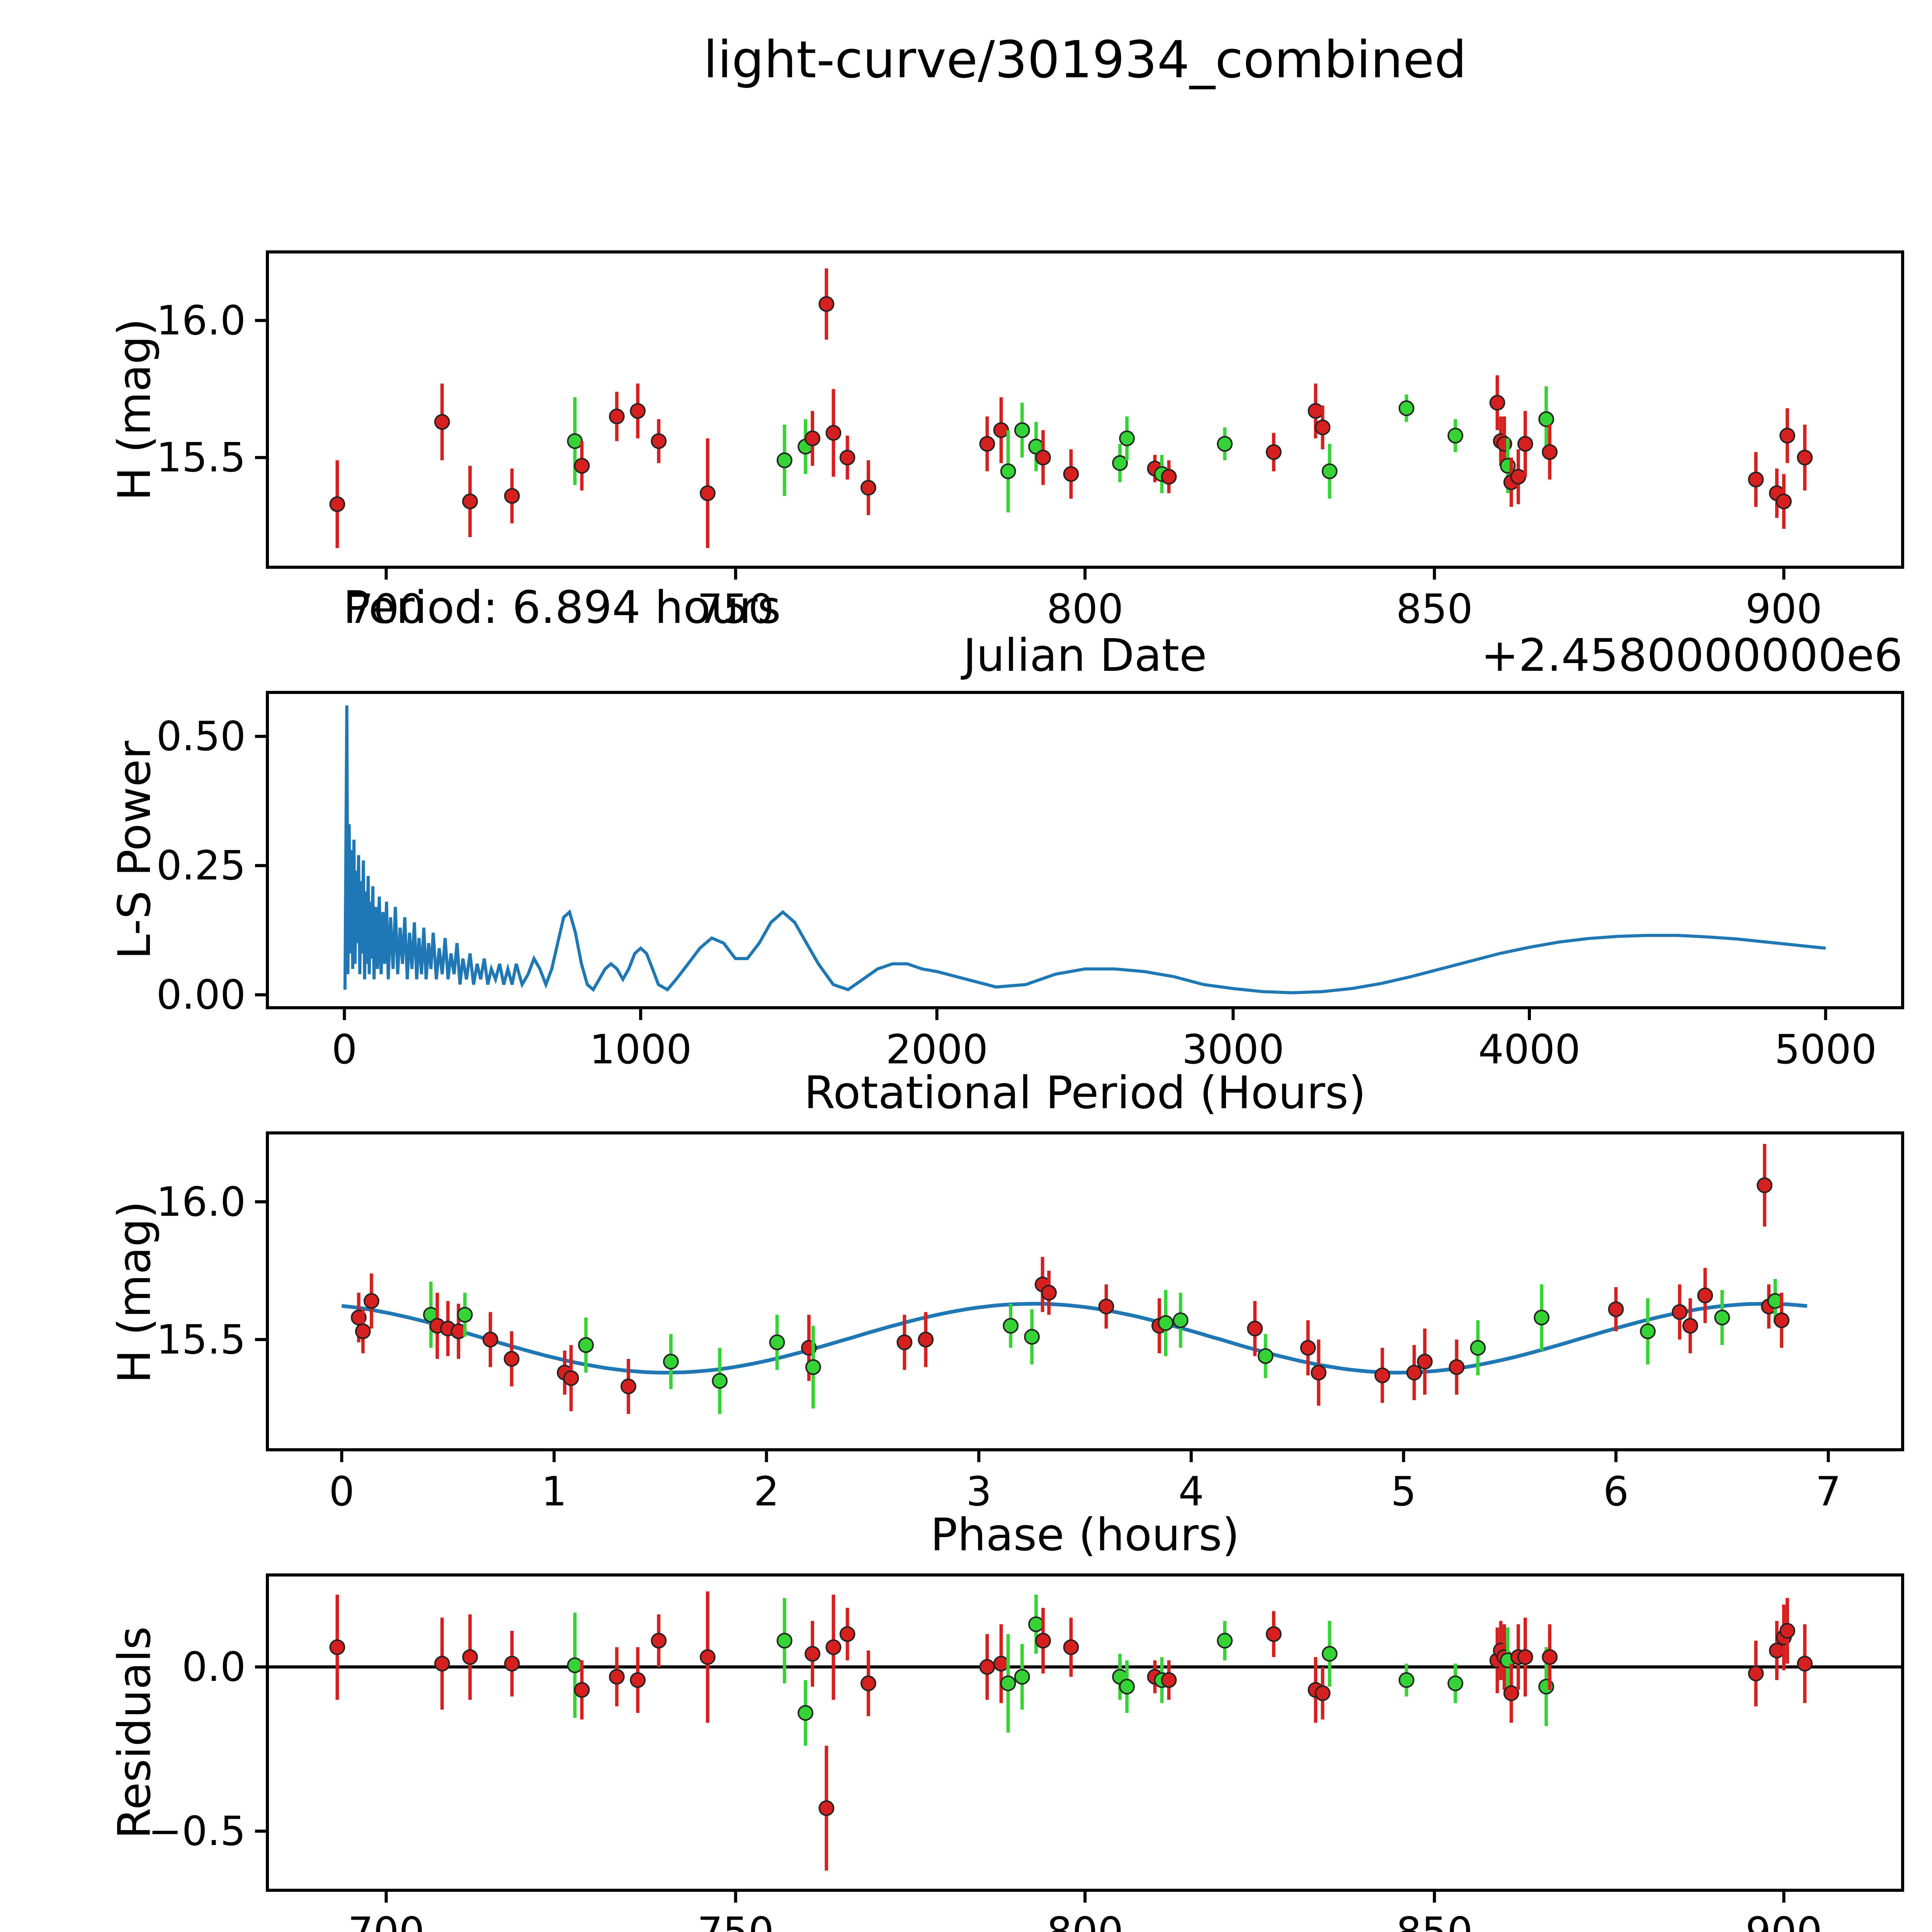  Describe the element at coordinates (1828, 1491) in the screenshot. I see `x-tick-label: 7` at that location.